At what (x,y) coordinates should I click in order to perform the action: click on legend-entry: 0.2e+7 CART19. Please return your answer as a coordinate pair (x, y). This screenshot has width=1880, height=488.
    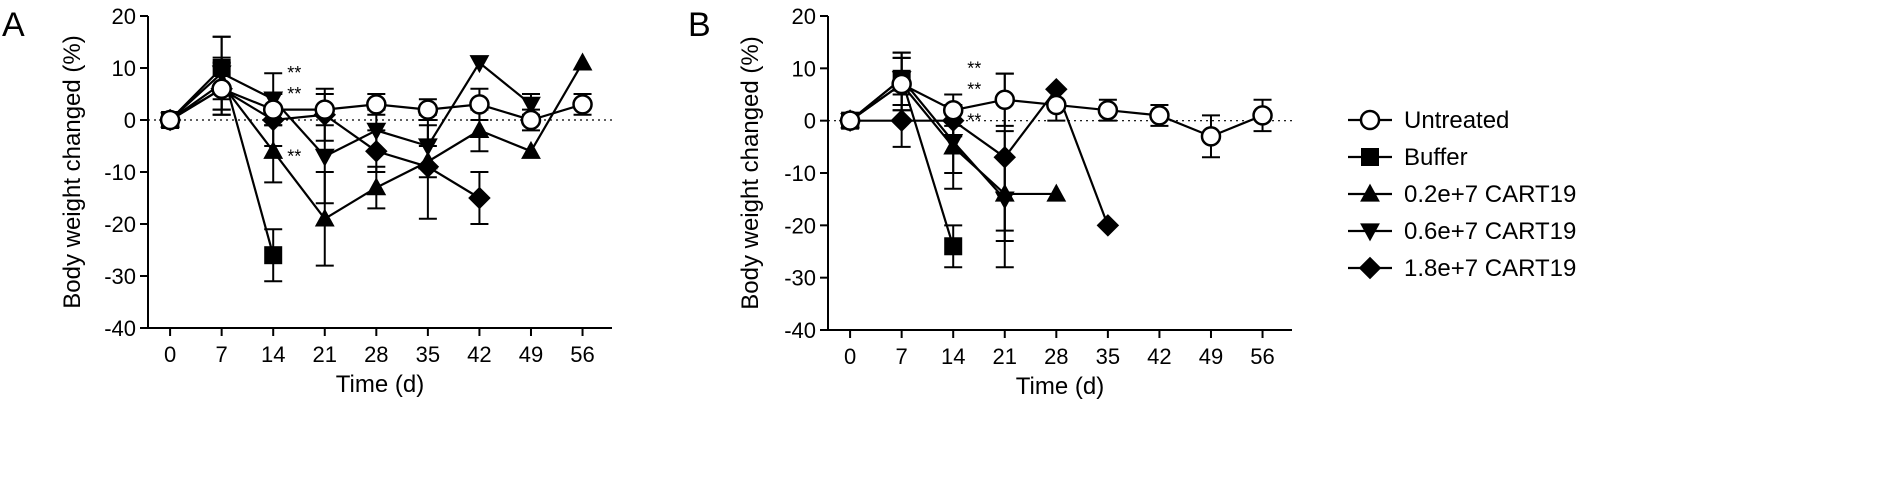
    Looking at the image, I should click on (1462, 194).